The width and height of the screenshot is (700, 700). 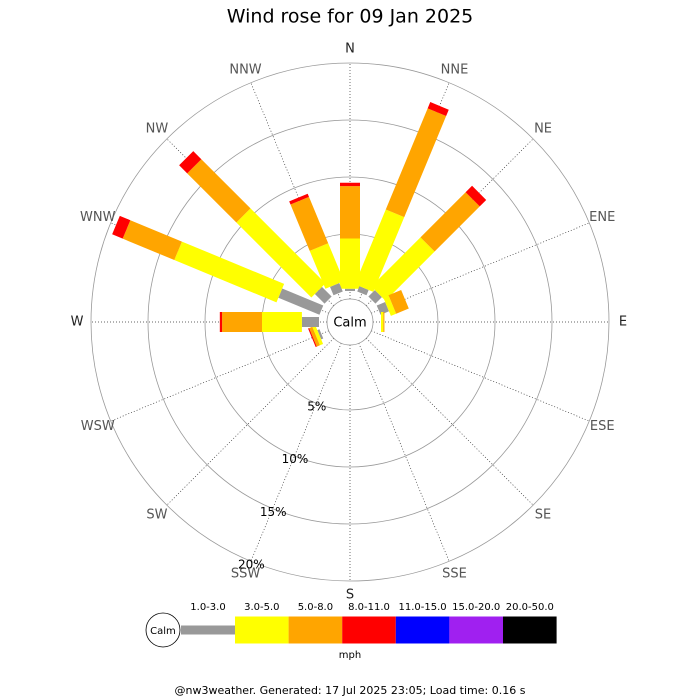 What do you see at coordinates (77, 322) in the screenshot?
I see `direction-label: W` at bounding box center [77, 322].